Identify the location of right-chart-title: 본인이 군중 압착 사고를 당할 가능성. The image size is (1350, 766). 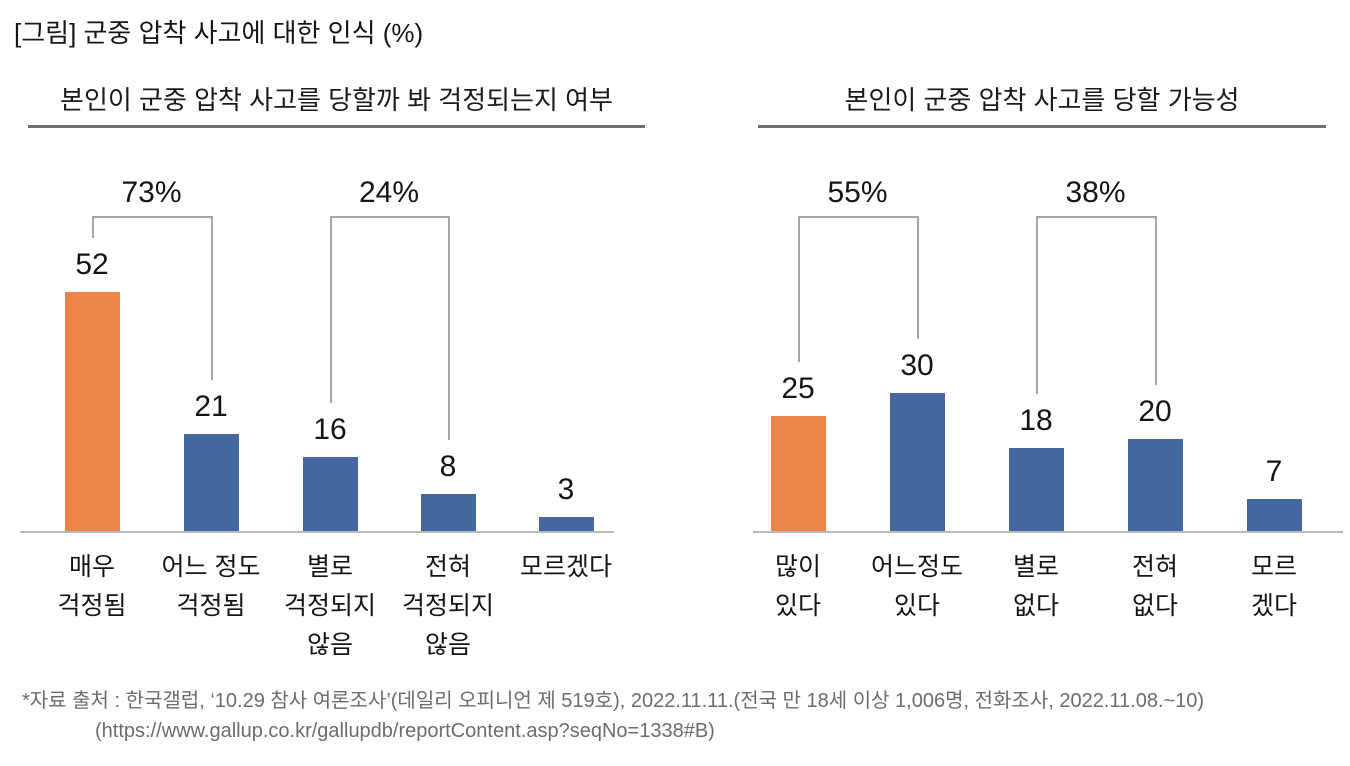
(1042, 106).